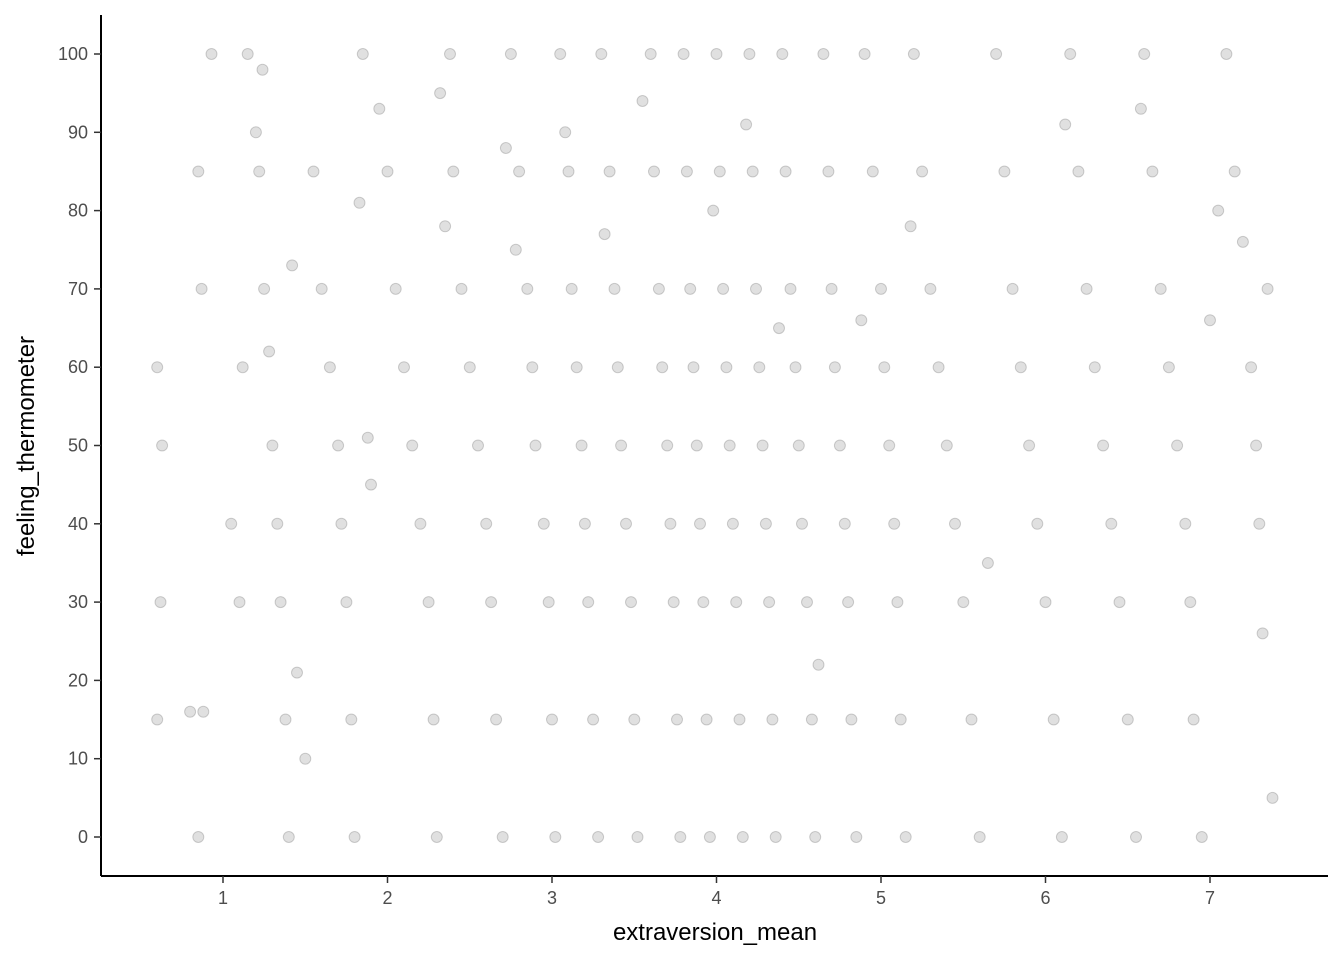 The height and width of the screenshot is (960, 1344). What do you see at coordinates (26, 446) in the screenshot?
I see `y-axis-title: feeling_thermometer` at bounding box center [26, 446].